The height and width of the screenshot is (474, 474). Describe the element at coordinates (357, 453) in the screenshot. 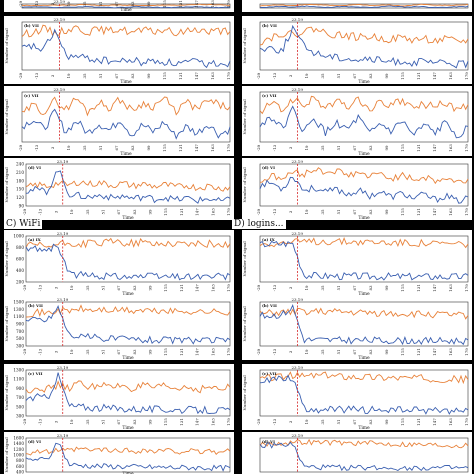

I see `subplot-d8: 23.19 (d) VI` at that location.